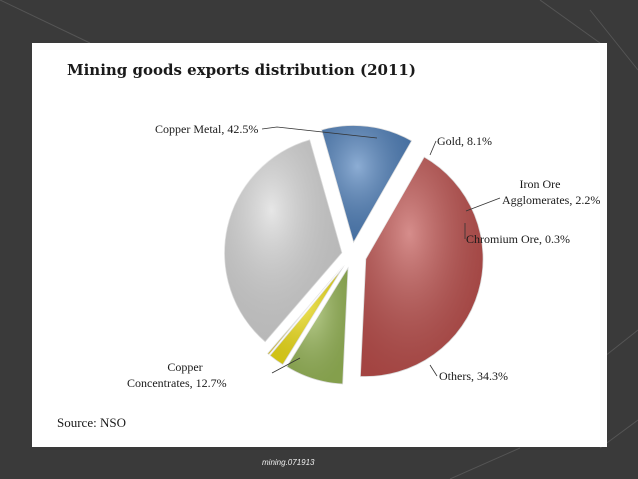 Image resolution: width=638 pixels, height=479 pixels. What do you see at coordinates (422, 266) in the screenshot?
I see `pie-slice-copper-metal` at bounding box center [422, 266].